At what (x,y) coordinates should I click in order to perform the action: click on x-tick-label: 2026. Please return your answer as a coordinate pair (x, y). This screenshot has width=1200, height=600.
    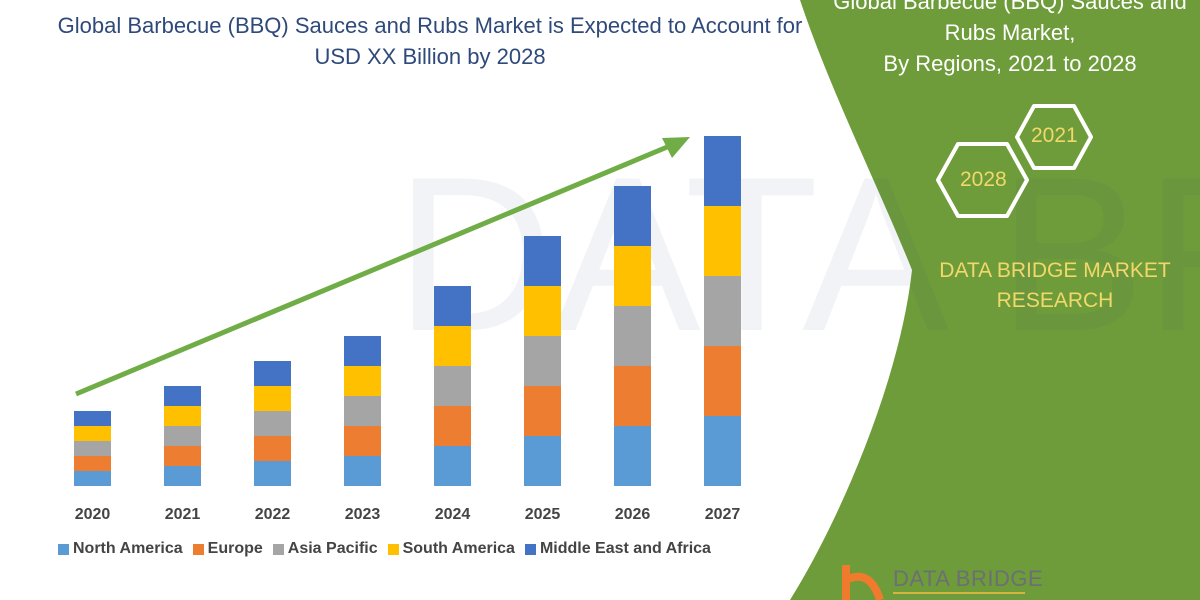
    Looking at the image, I should click on (633, 514).